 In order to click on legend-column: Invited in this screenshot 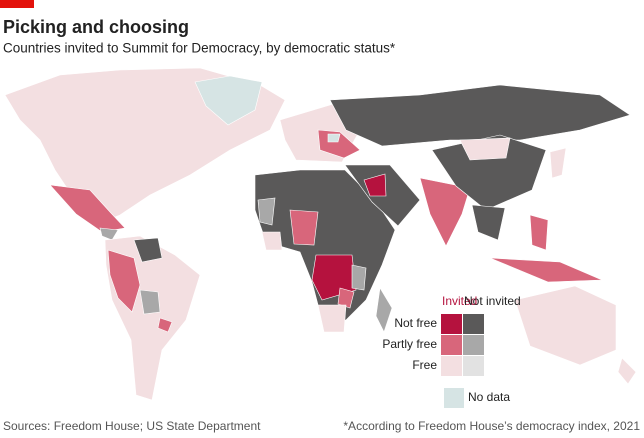, I will do `click(459, 301)`.